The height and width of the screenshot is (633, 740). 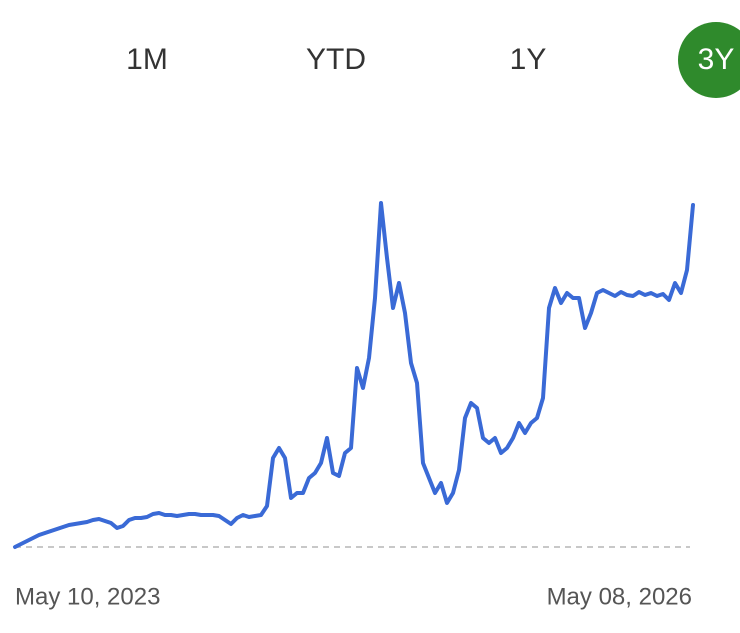 I want to click on range-tab: 3Y, so click(x=709, y=60).